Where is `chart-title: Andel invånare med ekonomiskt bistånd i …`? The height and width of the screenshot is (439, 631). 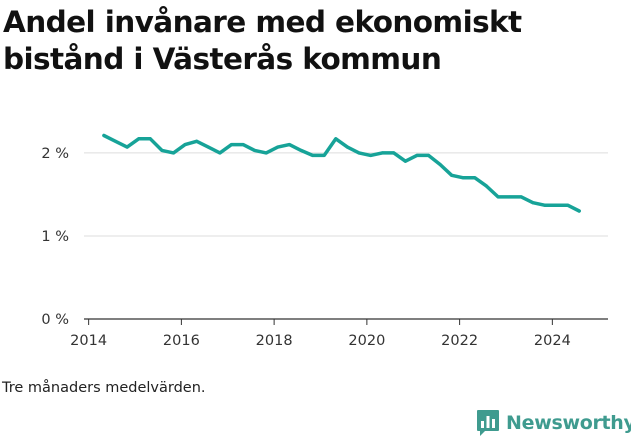
chart-title: Andel invånare med ekonomiskt bistånd i … is located at coordinates (262, 40).